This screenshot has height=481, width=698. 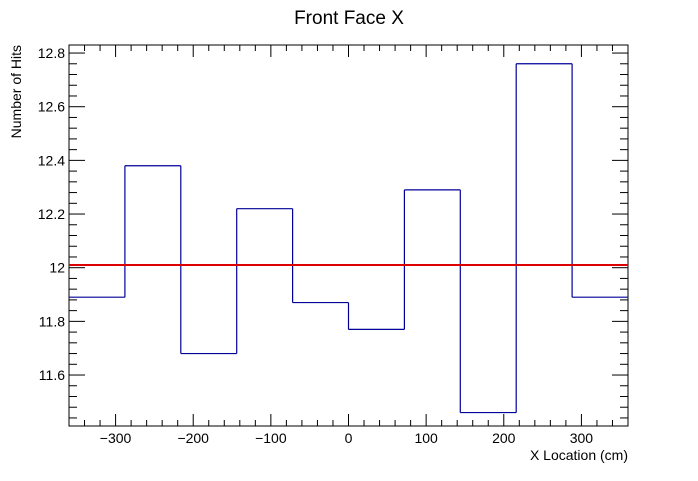 I want to click on y-tick-label: 11.8, so click(x=52, y=321).